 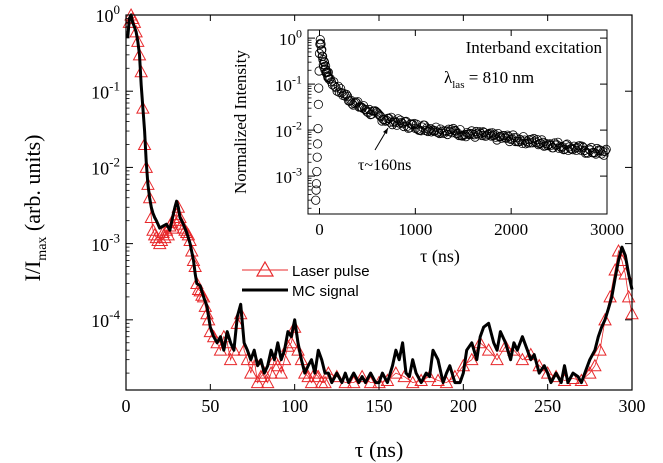 What do you see at coordinates (384, 165) in the screenshot?
I see `inset-tau-annotation: τ~160ns` at bounding box center [384, 165].